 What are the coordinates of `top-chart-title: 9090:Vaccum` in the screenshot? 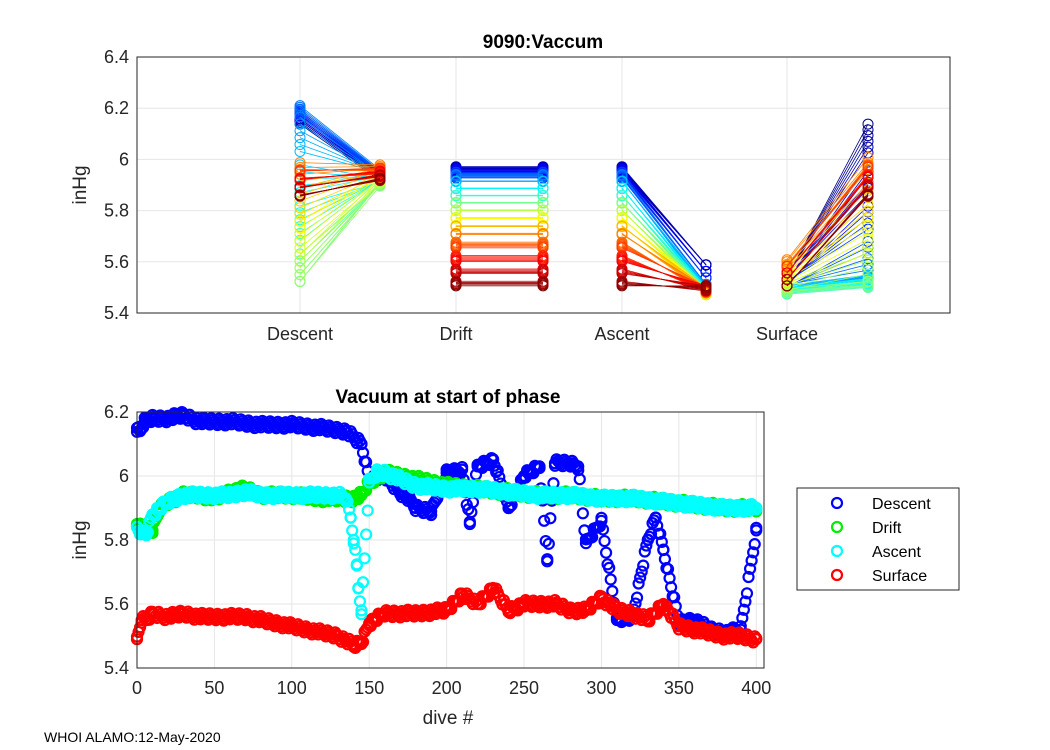 It's located at (543, 42).